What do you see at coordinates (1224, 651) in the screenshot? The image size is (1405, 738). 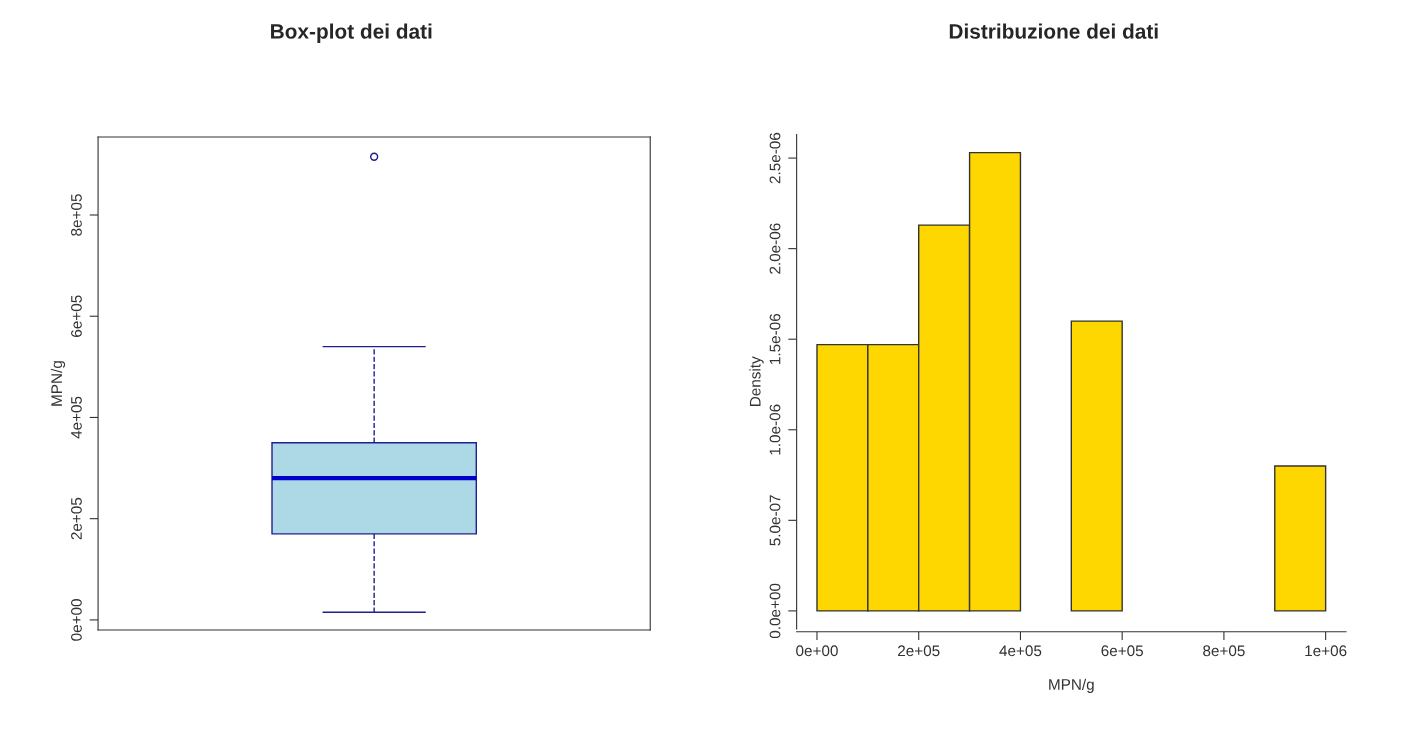 I see `x-tick-label: 8e+05` at bounding box center [1224, 651].